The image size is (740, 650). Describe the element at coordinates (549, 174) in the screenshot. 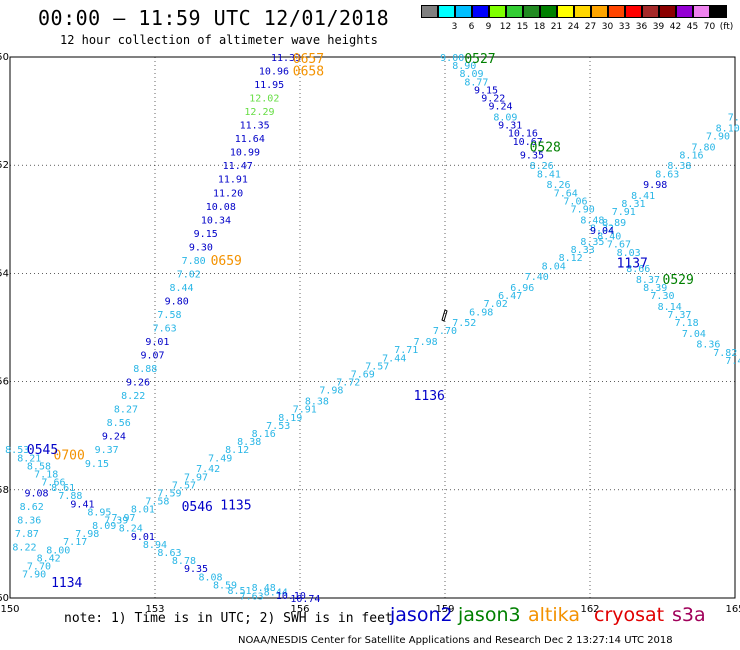

I see `wave-height-value: 8.41` at that location.